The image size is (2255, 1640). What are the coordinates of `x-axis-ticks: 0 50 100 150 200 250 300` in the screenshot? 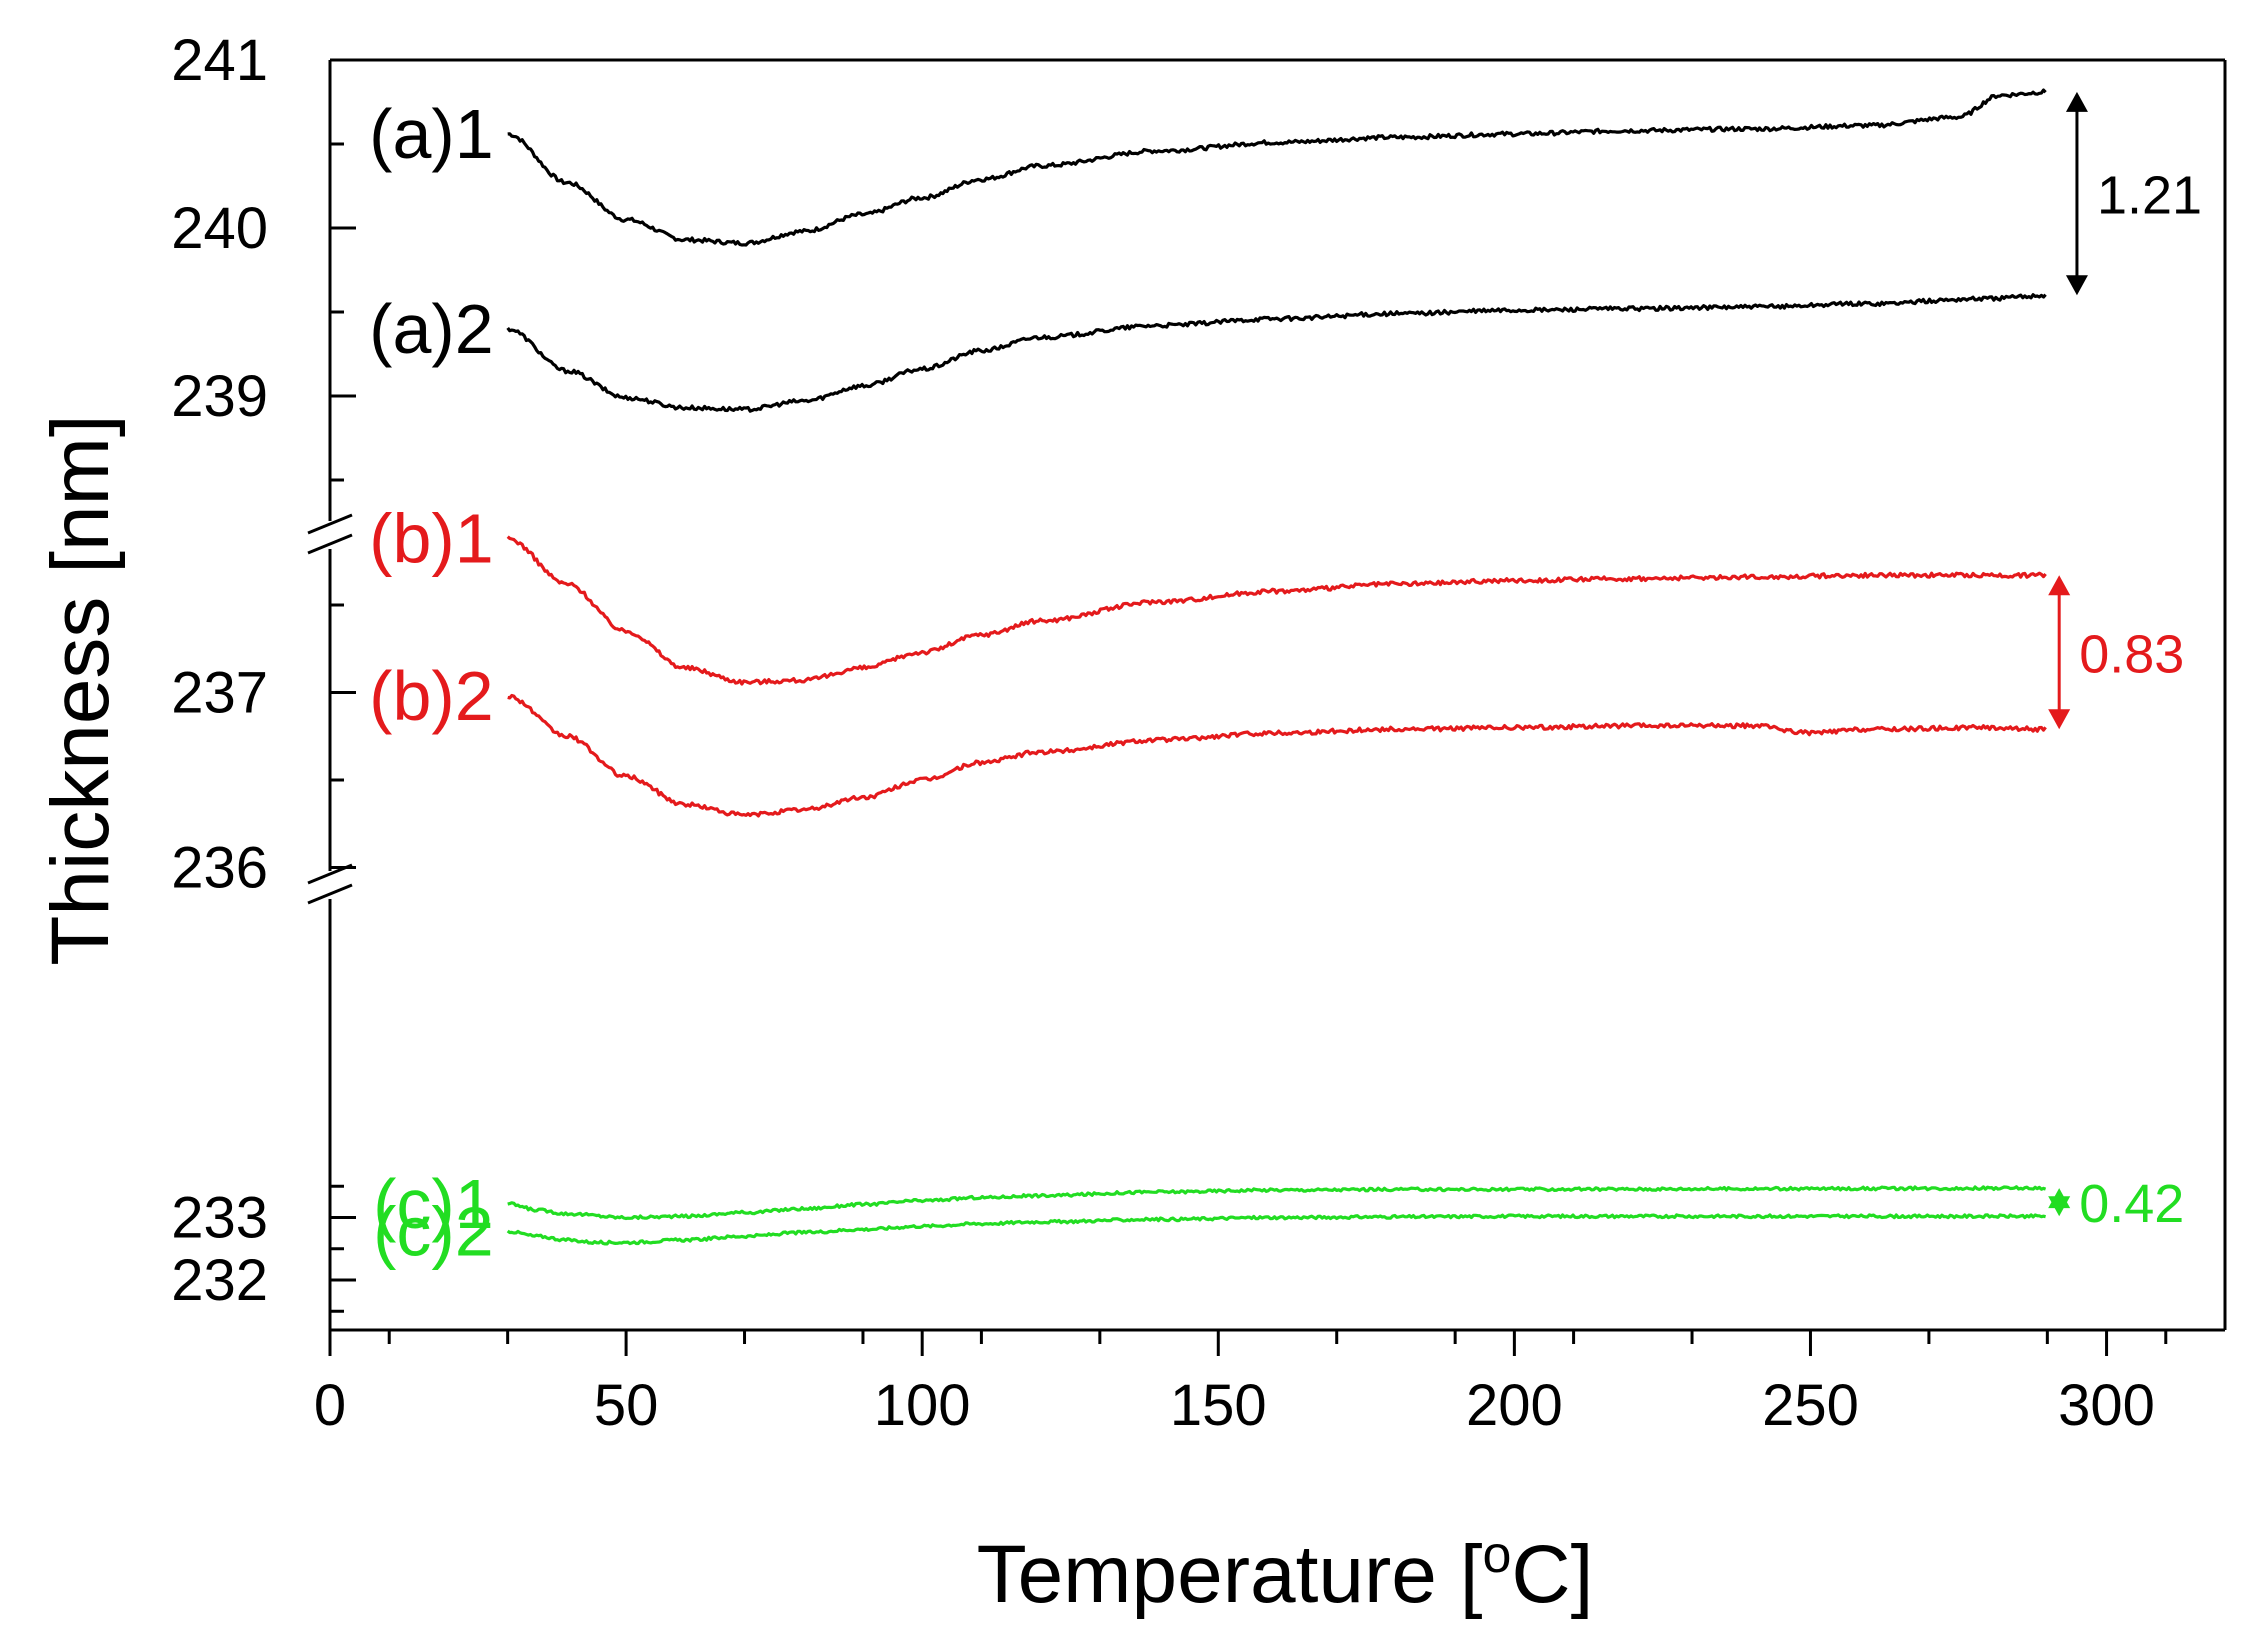 It's located at (1241, 1384).